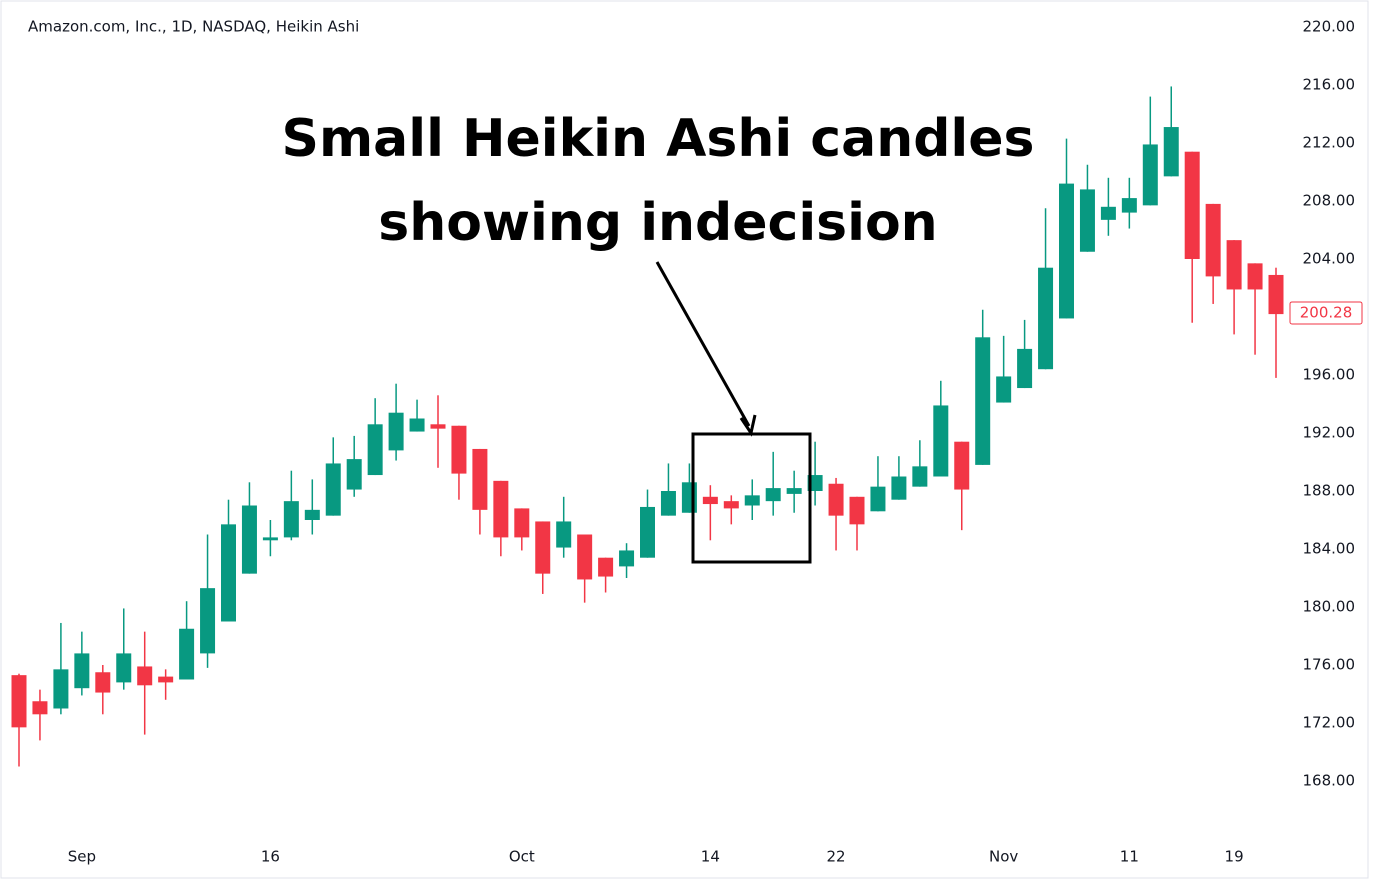 The image size is (1384, 894). What do you see at coordinates (1329, 491) in the screenshot?
I see `y-tick-label: 188.00` at bounding box center [1329, 491].